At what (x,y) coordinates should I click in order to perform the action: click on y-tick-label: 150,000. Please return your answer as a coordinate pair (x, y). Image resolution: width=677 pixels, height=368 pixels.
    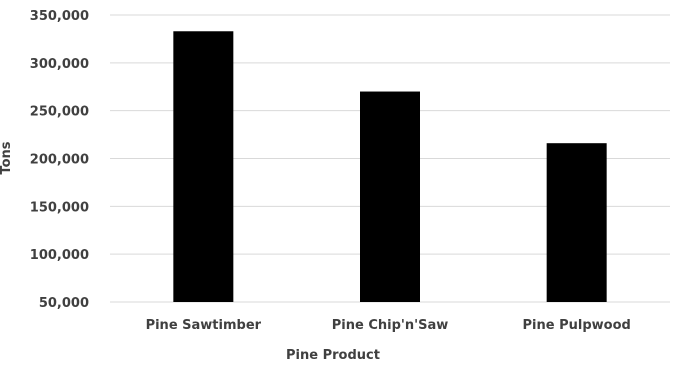
    Looking at the image, I should click on (59, 207).